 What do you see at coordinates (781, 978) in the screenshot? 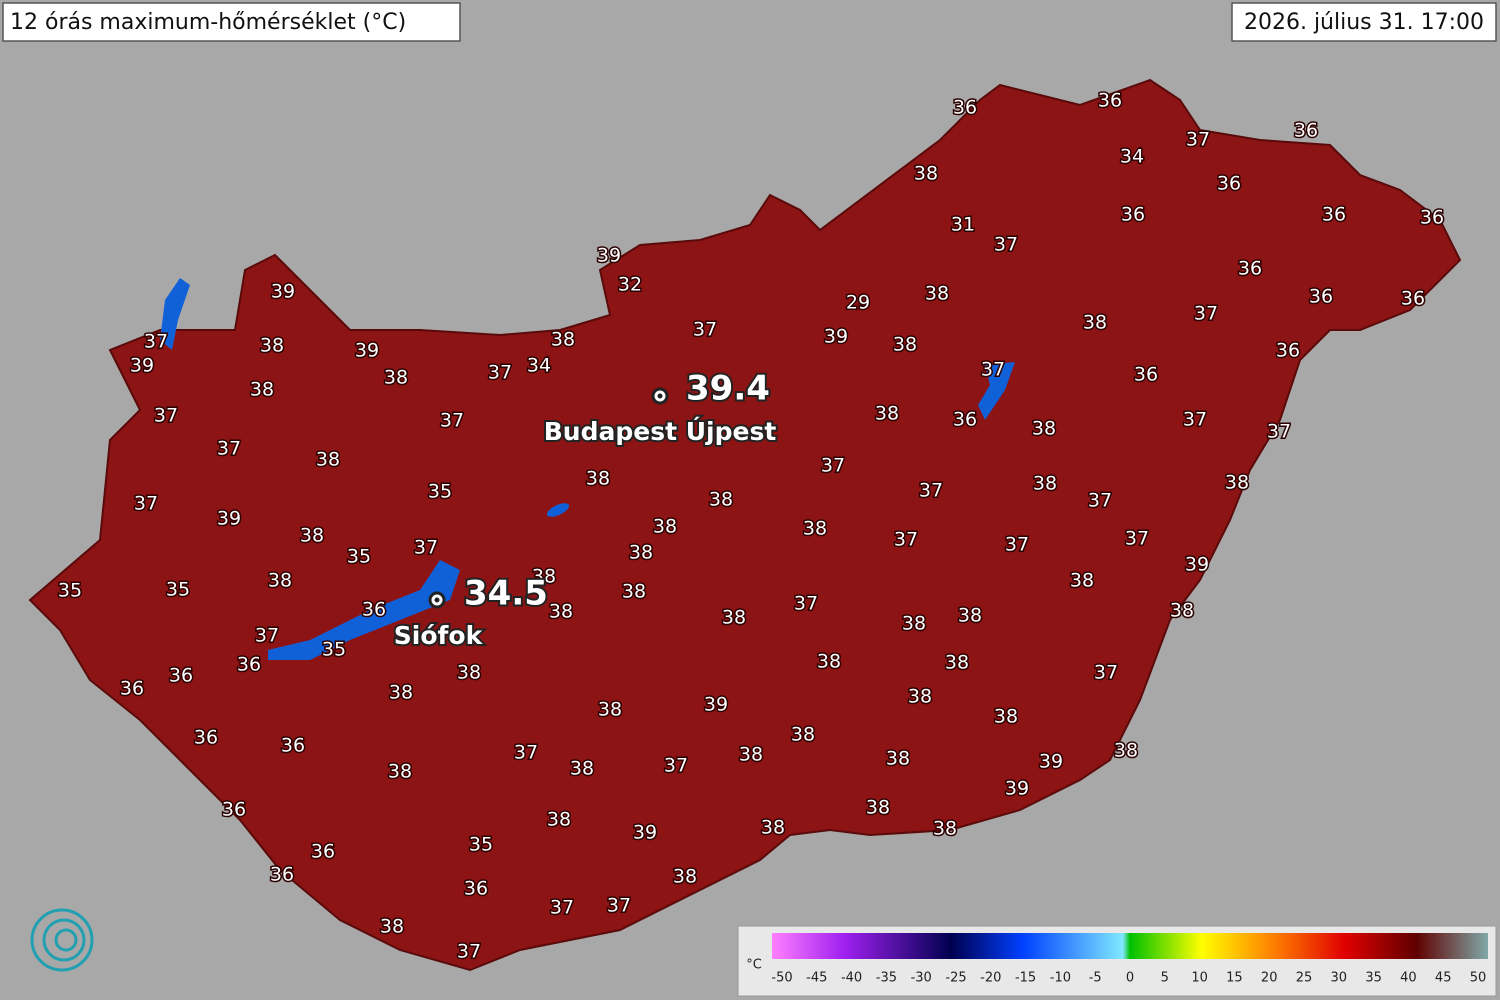
I see `legend-tick-label: -50` at bounding box center [781, 978].